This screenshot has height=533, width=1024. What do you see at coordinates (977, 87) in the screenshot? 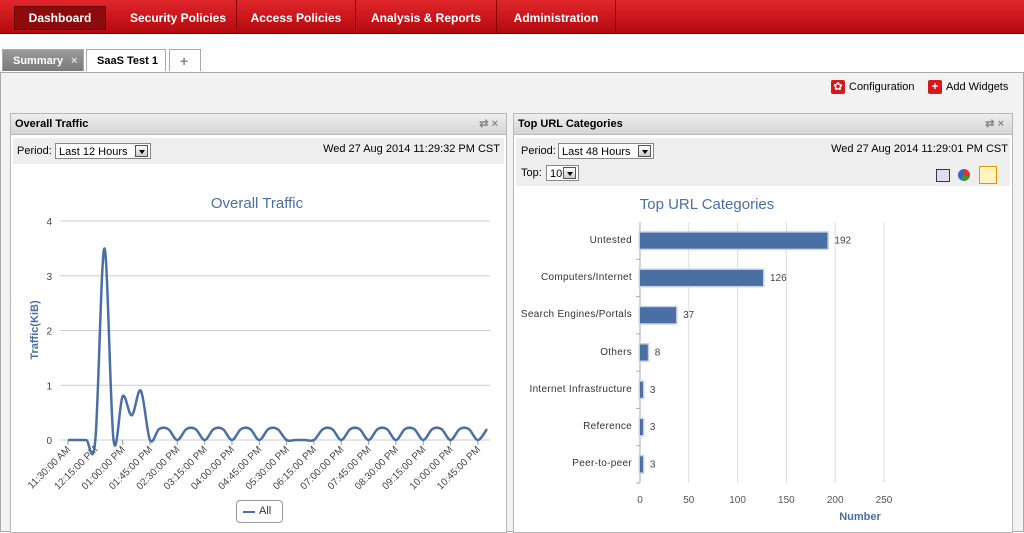
I see `toolbar-button: Add Widgets` at bounding box center [977, 87].